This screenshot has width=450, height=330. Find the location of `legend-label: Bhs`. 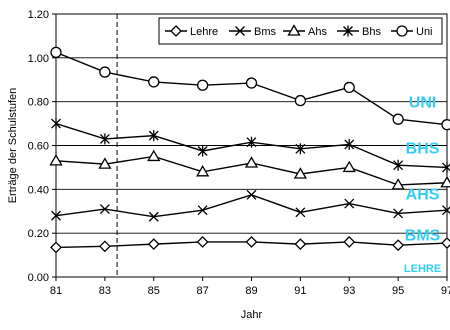

legend-label: Bhs is located at coordinates (371, 32).